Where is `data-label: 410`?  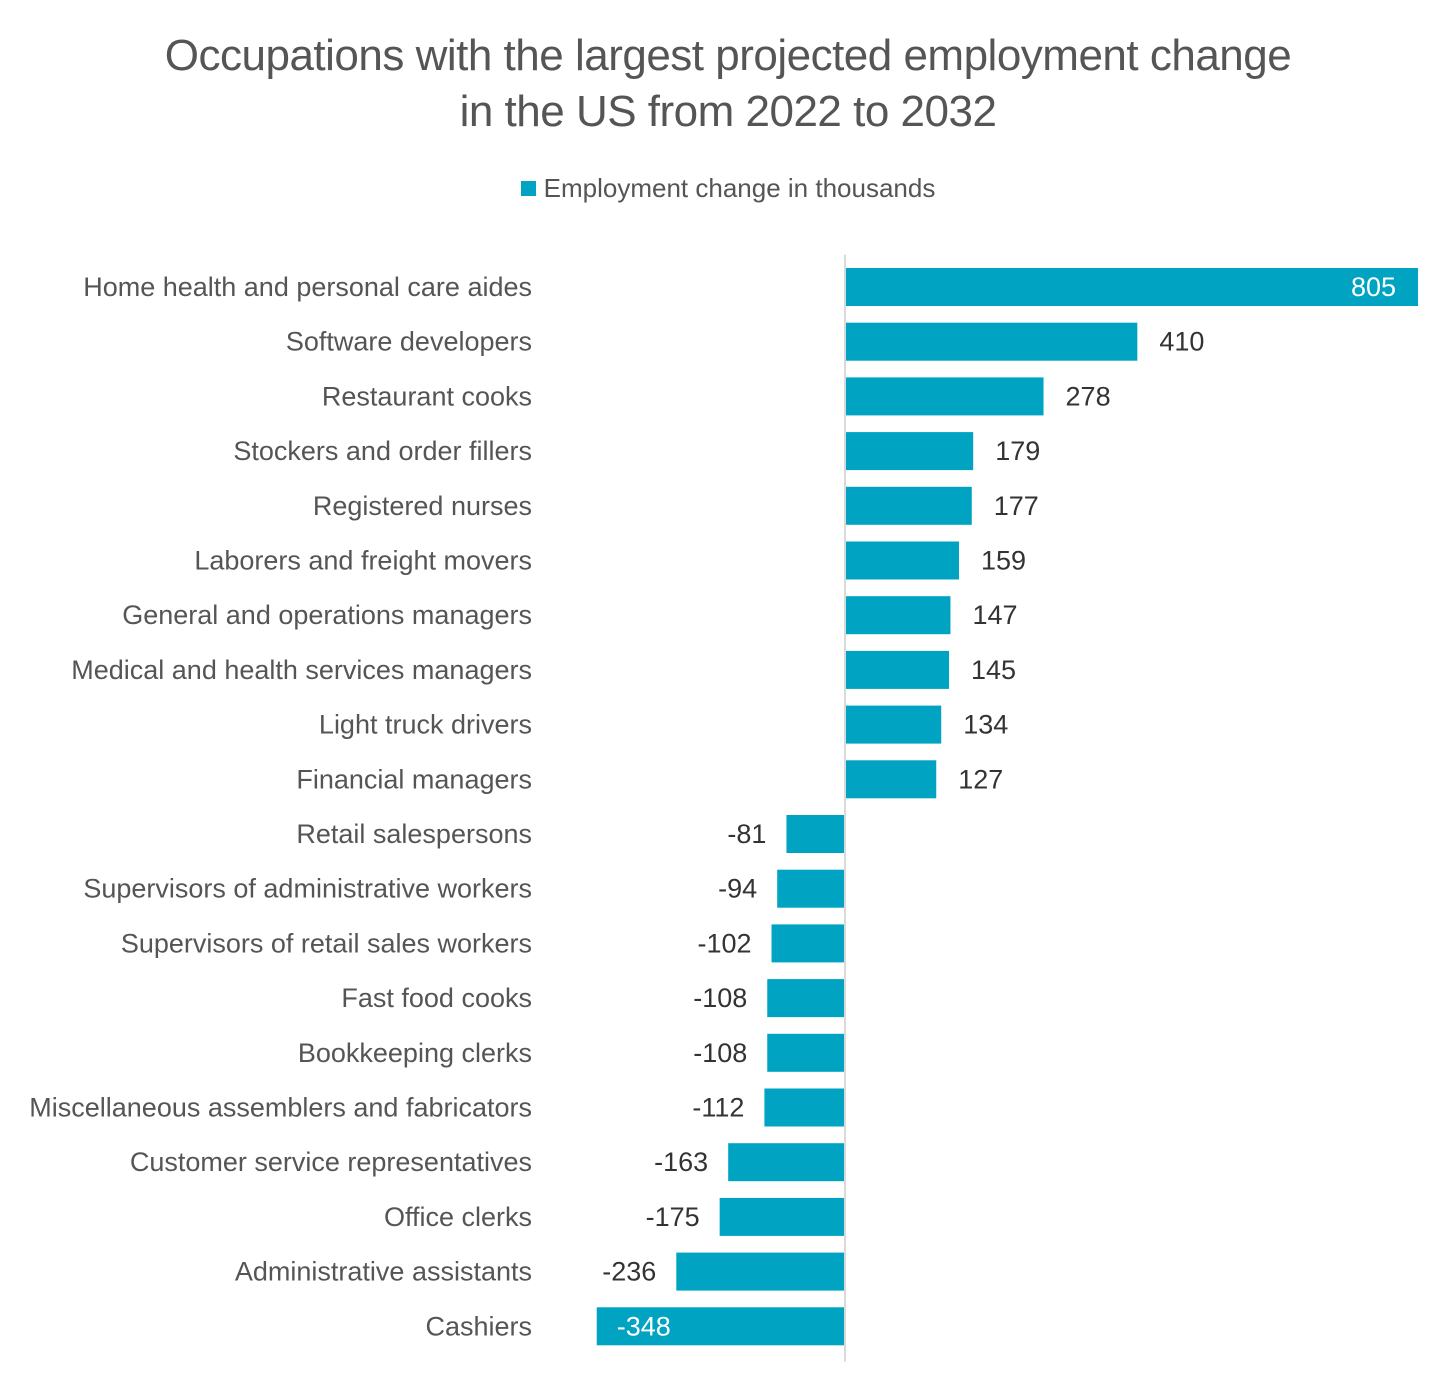
data-label: 410 is located at coordinates (1181, 342).